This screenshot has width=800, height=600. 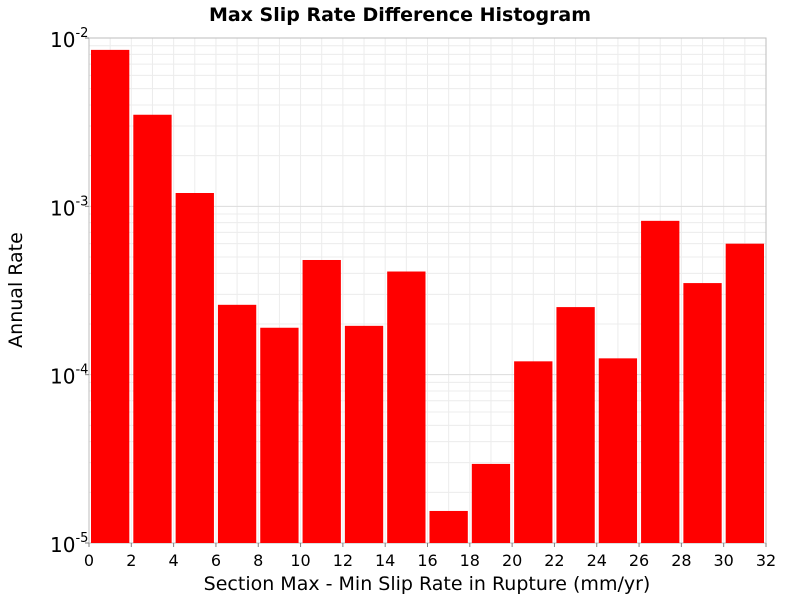 What do you see at coordinates (16, 290) in the screenshot?
I see `y-axis-label: Annual Rate` at bounding box center [16, 290].